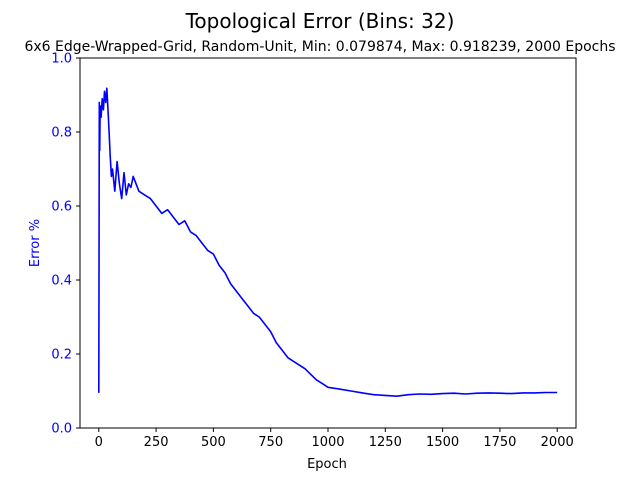 The image size is (640, 480). I want to click on y-tick-label: 1.0, so click(61, 59).